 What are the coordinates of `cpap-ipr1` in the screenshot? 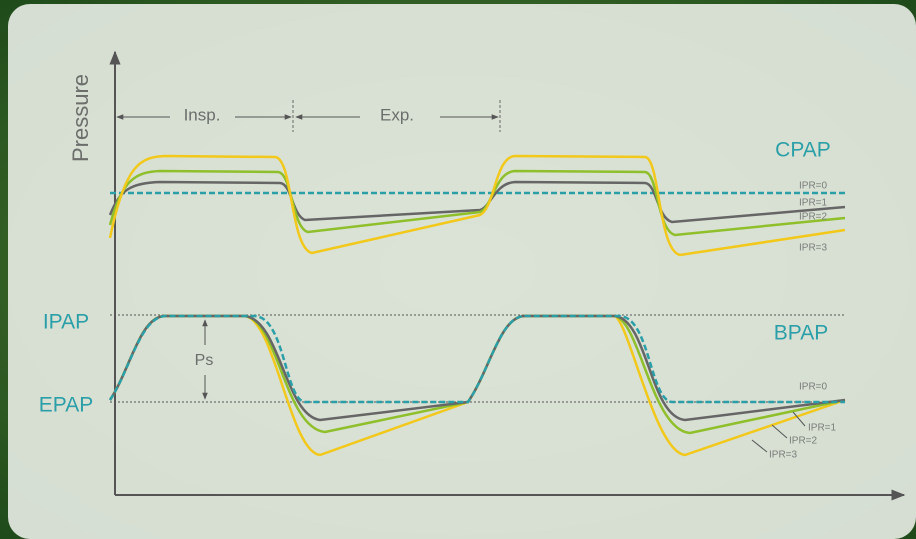 It's located at (477, 202).